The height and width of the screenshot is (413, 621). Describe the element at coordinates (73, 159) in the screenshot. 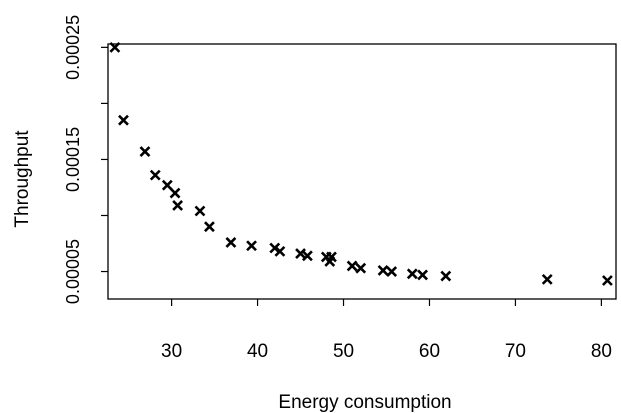

I see `y-tick-label: 0.00015` at that location.